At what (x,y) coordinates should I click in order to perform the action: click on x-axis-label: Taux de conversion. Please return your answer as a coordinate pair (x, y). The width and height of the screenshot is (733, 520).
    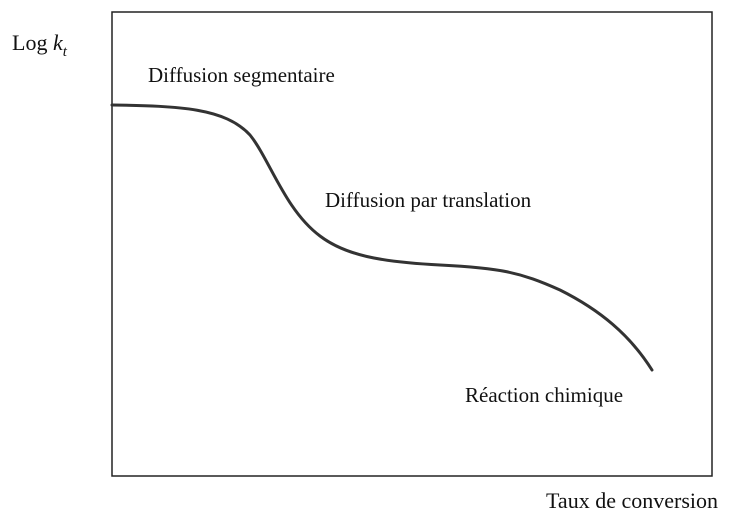
    Looking at the image, I should click on (632, 500).